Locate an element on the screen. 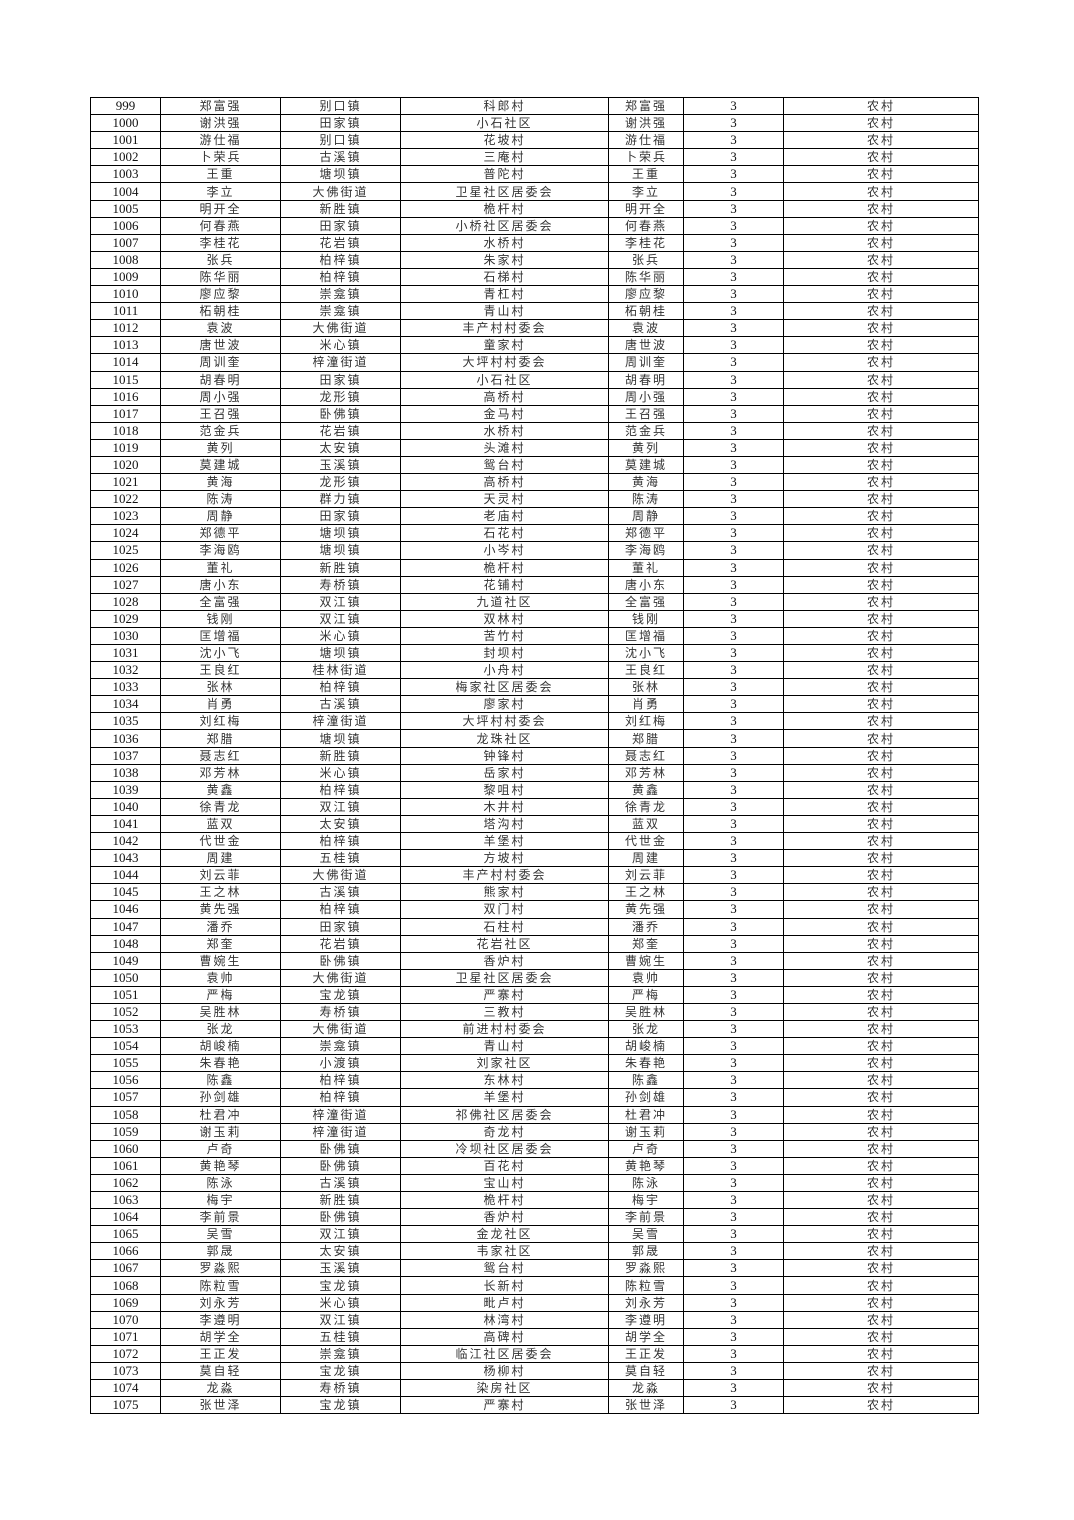 The height and width of the screenshot is (1520, 1074). cell-village: 花铺村 is located at coordinates (504, 584).